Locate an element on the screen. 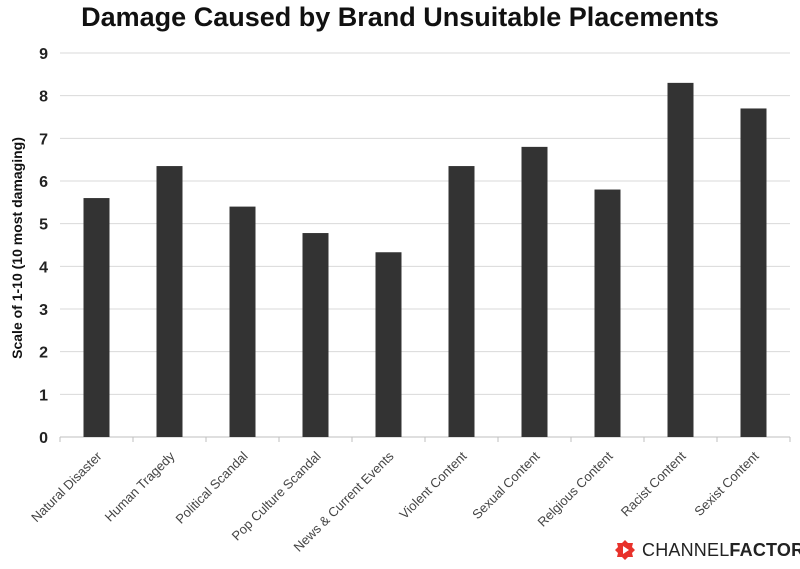  brand-logo: CHANNELFACTORY is located at coordinates (707, 550).